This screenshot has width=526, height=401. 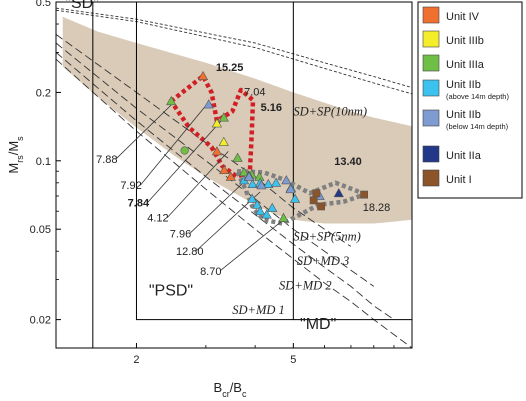 What do you see at coordinates (40, 230) in the screenshot?
I see `y-tick-label-3: 0.05` at bounding box center [40, 230].